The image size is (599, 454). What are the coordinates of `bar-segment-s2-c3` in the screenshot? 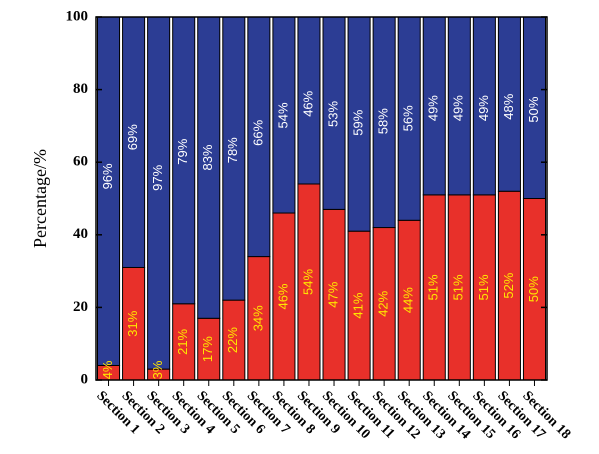 It's located at (159, 193).